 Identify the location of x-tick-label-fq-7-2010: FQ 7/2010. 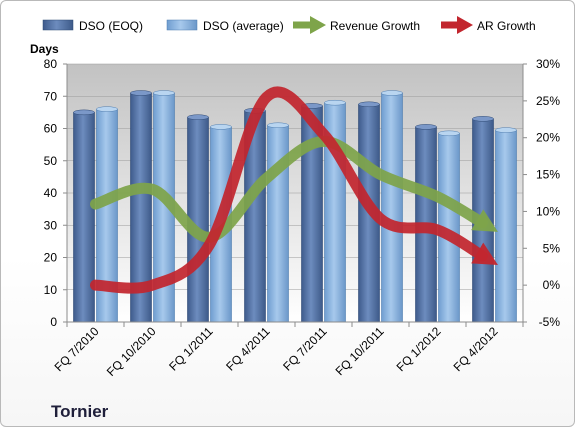
(77, 349).